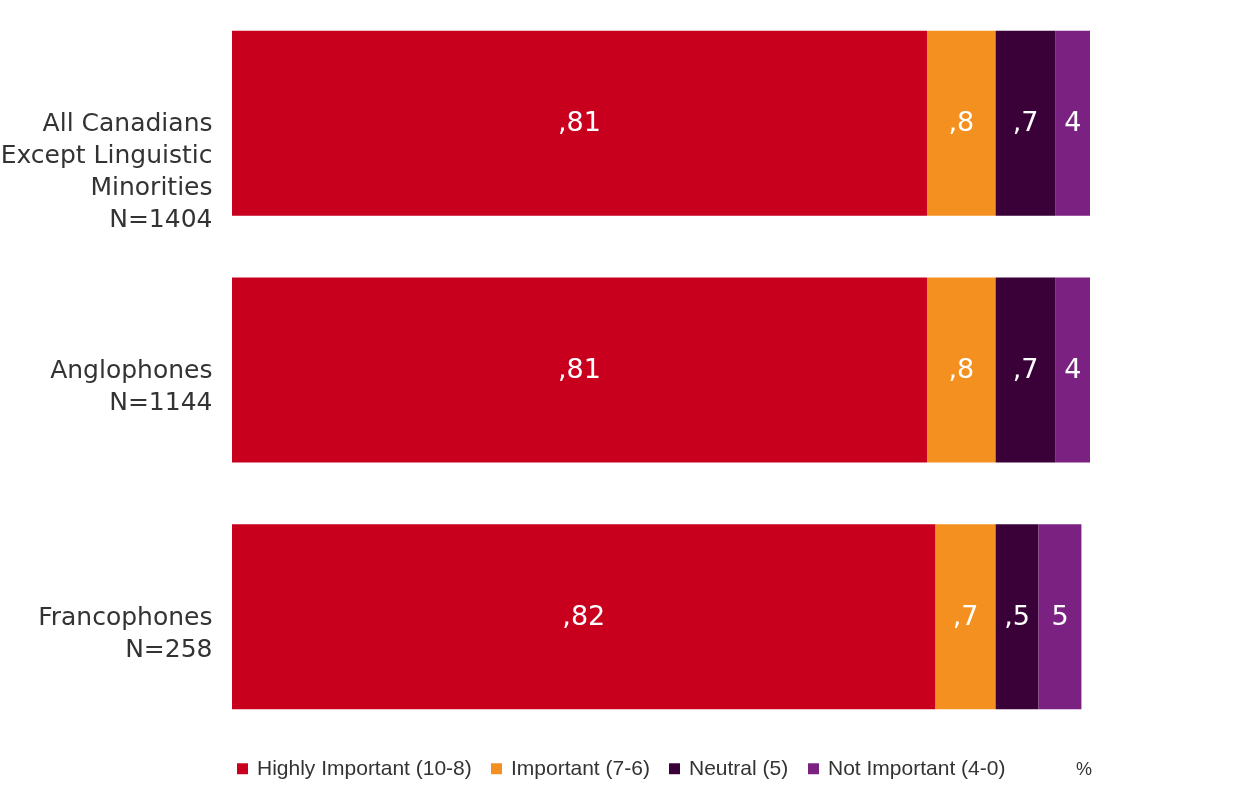  I want to click on data-label: ,5, so click(1017, 615).